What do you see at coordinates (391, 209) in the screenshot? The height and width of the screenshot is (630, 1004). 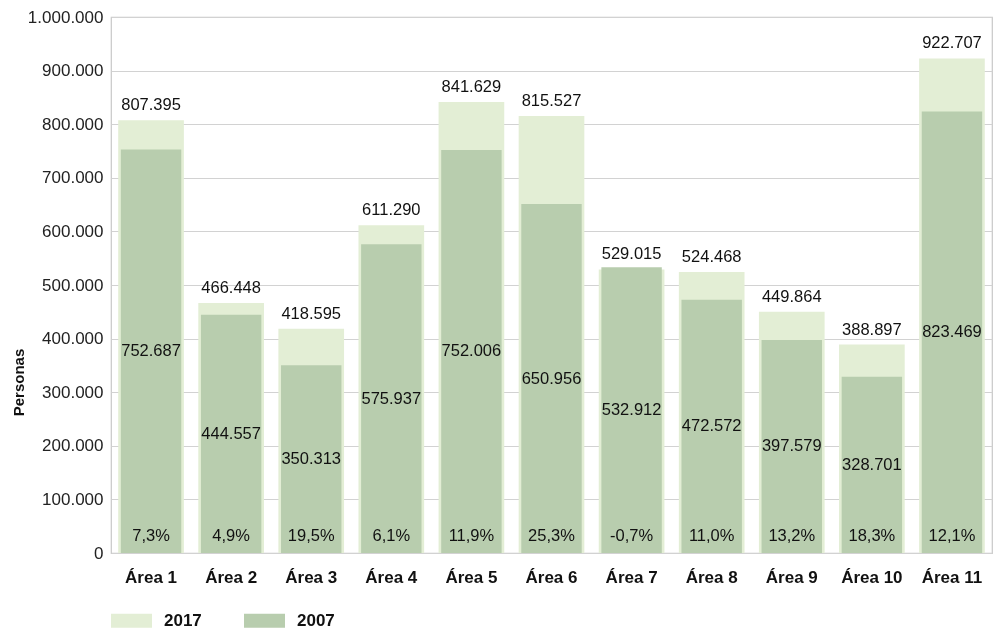 I see `data-label: 611.290` at bounding box center [391, 209].